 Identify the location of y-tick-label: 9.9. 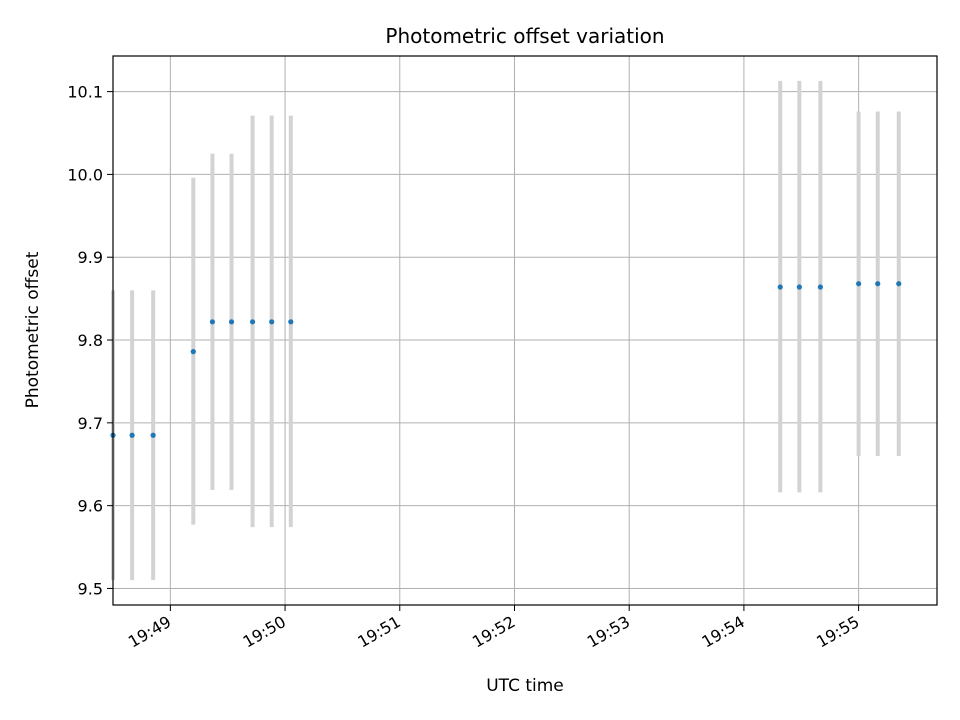
(90, 257).